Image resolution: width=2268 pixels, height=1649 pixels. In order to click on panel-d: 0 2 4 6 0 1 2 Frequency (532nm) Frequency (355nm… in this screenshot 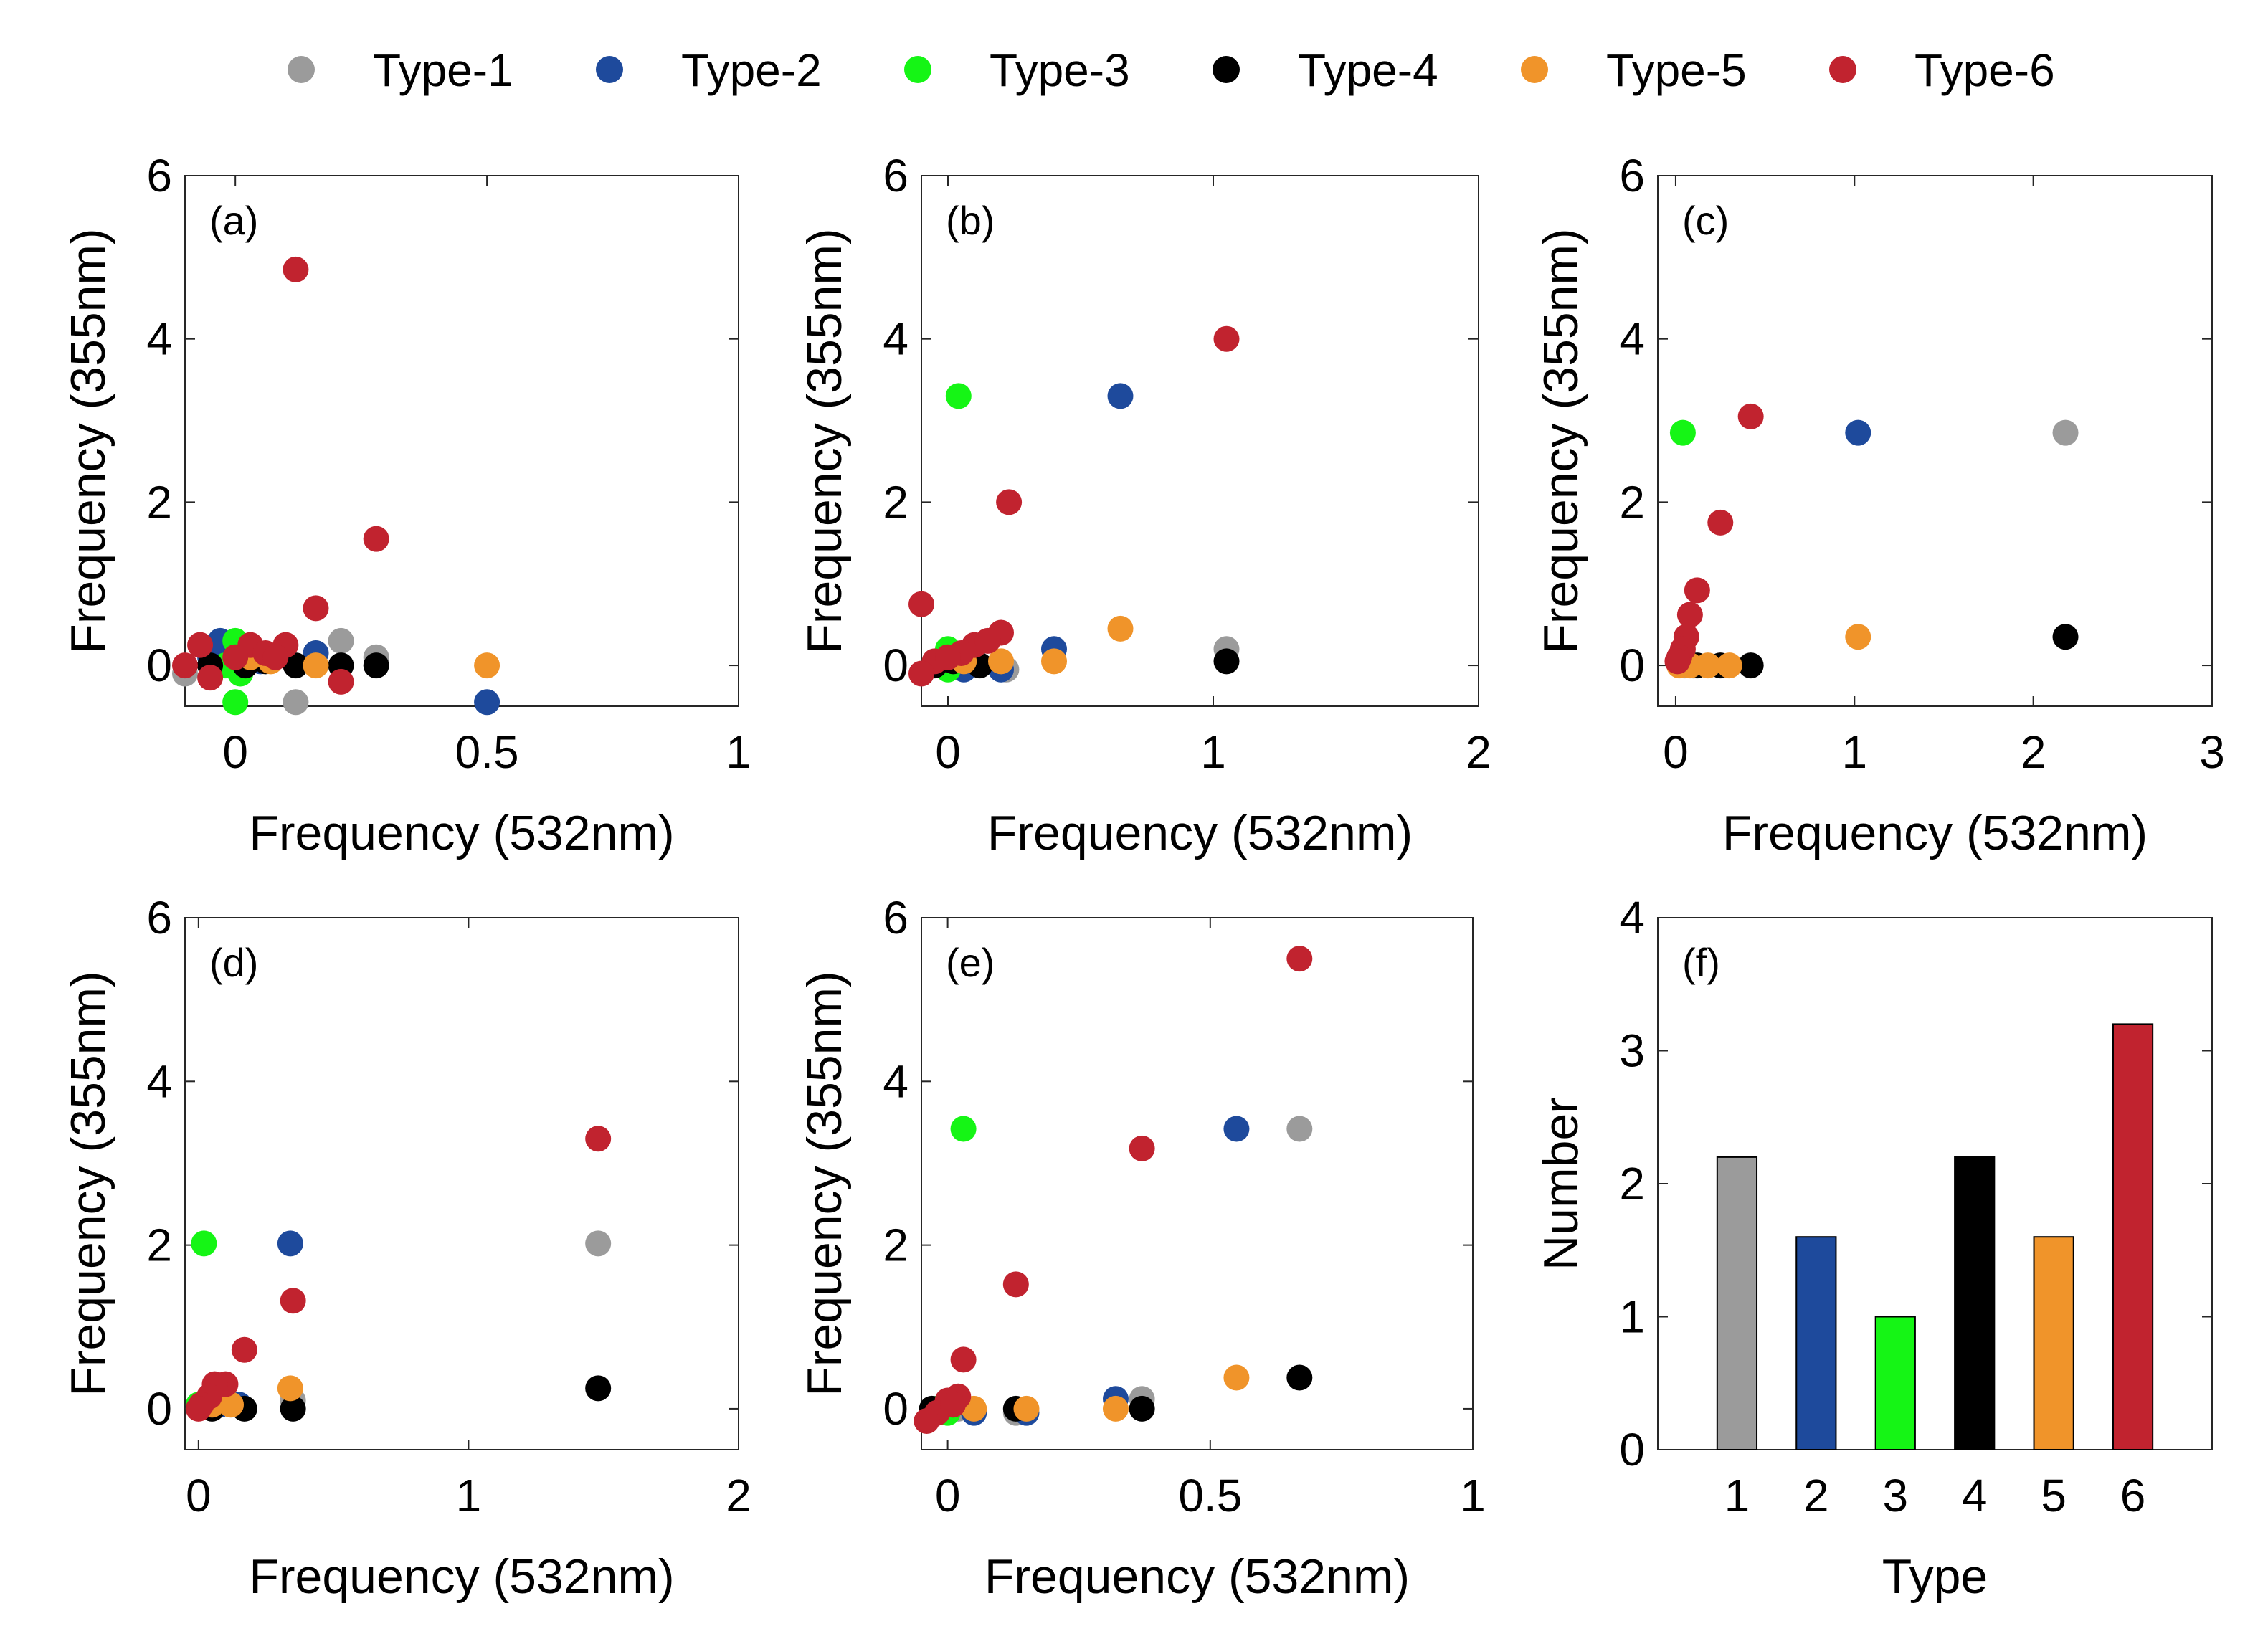, I will do `click(406, 1248)`.